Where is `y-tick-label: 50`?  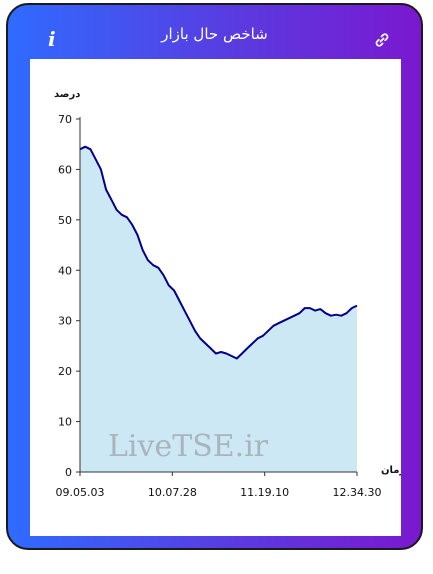
y-tick-label: 50 is located at coordinates (65, 220).